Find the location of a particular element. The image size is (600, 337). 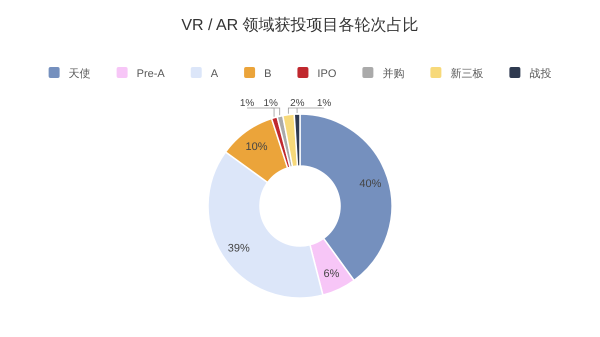

legend-label: A is located at coordinates (214, 74).